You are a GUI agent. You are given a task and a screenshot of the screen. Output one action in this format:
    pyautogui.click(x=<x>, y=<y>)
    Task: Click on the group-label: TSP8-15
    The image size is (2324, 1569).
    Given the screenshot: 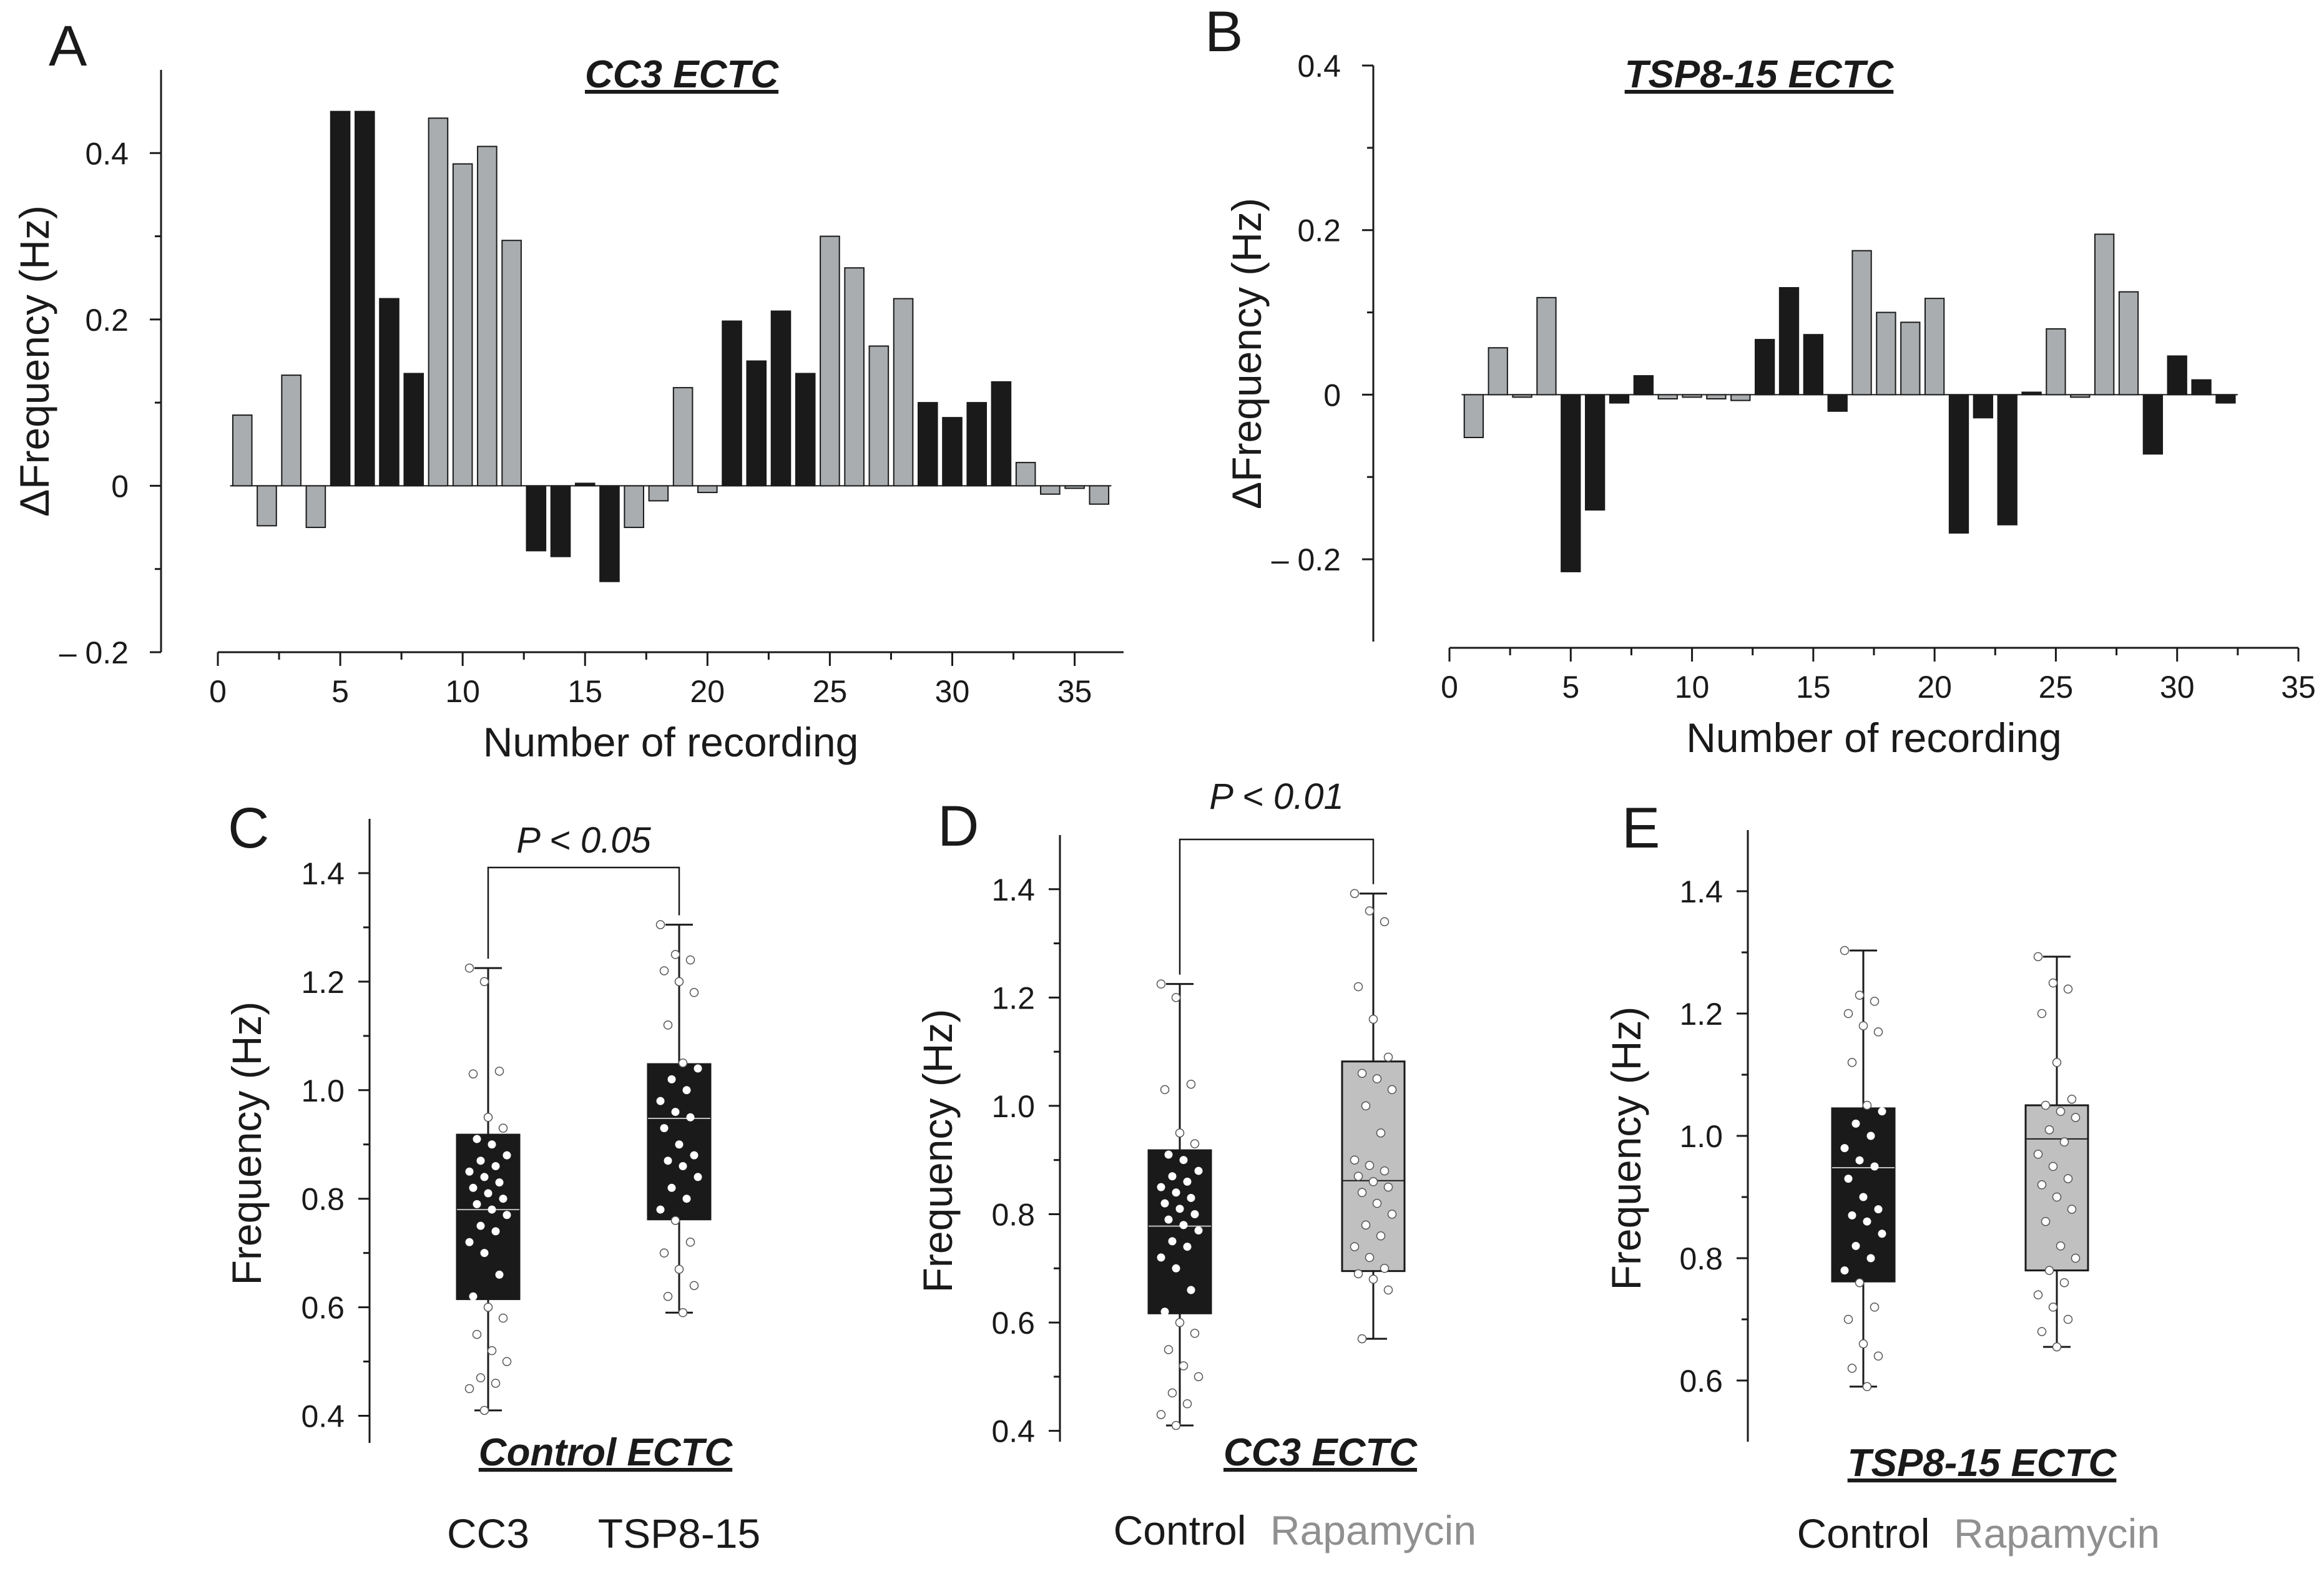 What is the action you would take?
    pyautogui.click(x=679, y=1534)
    